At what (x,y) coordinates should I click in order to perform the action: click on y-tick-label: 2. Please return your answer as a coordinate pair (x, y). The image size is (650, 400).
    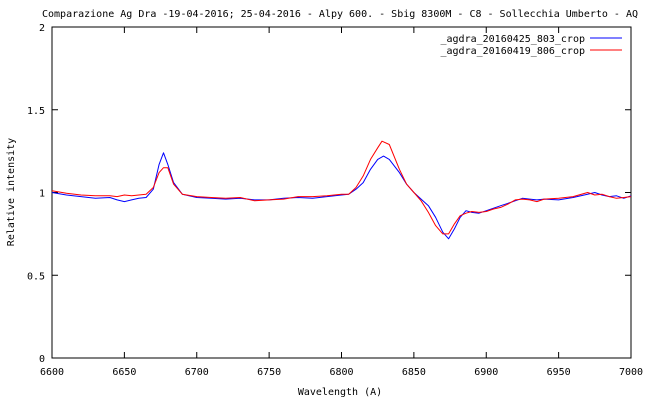
    Looking at the image, I should click on (42, 28).